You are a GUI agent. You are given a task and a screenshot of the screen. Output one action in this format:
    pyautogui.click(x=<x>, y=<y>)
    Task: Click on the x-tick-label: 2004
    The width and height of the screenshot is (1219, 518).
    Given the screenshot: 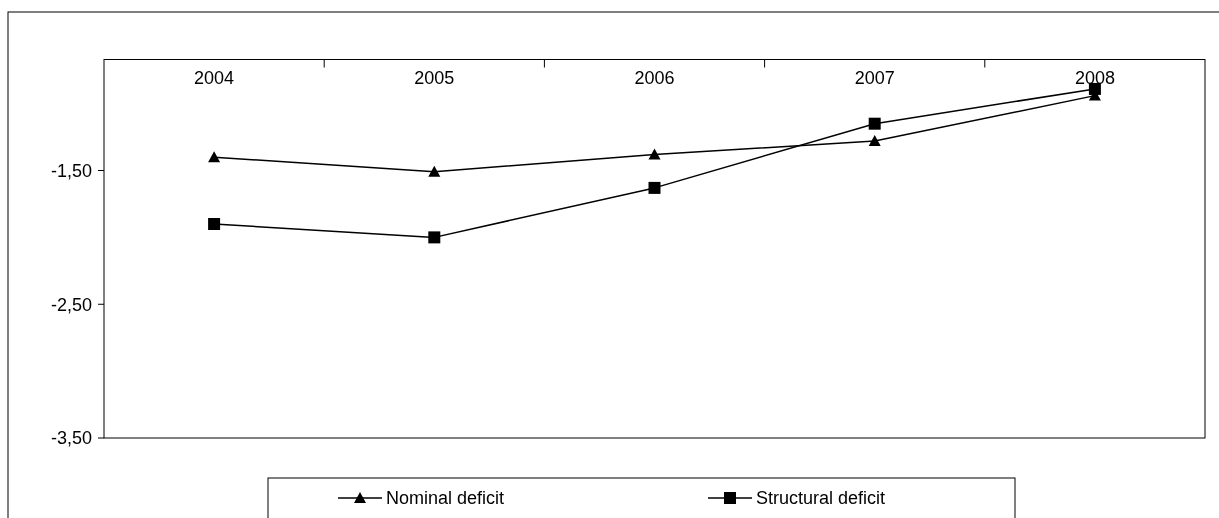 What is the action you would take?
    pyautogui.click(x=214, y=78)
    